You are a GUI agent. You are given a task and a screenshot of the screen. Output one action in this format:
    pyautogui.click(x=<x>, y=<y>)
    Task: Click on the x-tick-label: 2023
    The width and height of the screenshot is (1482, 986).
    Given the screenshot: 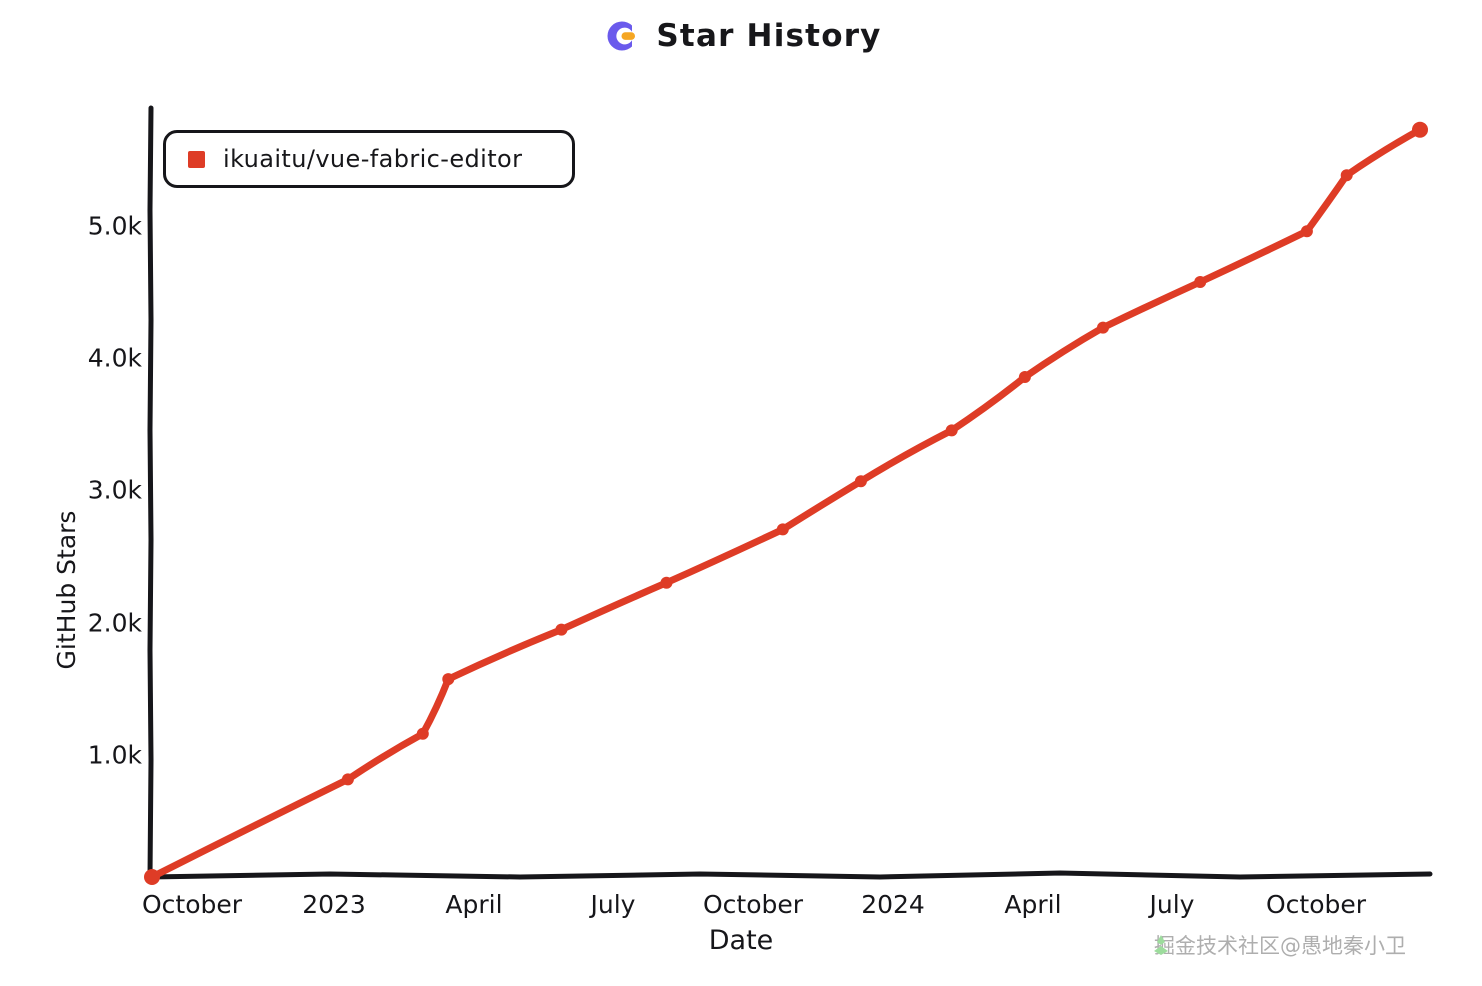 What is the action you would take?
    pyautogui.click(x=334, y=904)
    